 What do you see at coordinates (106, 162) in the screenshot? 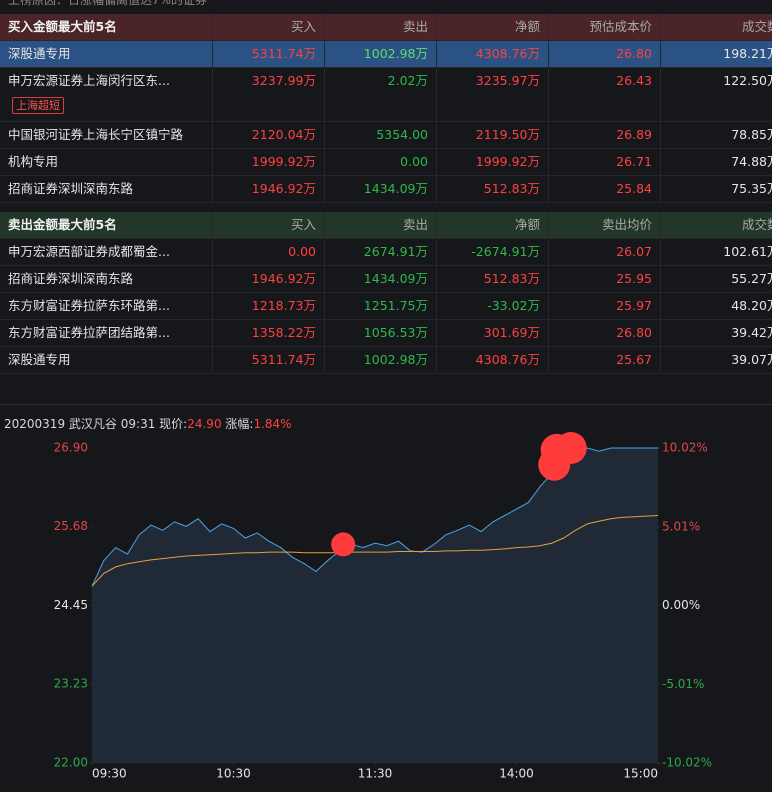
I see `name-cell: 机构专用` at bounding box center [106, 162].